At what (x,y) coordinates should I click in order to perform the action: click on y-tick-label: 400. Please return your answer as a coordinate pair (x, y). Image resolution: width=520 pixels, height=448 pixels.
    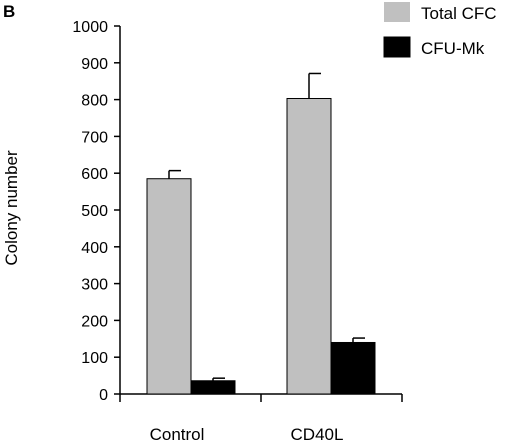
    Looking at the image, I should click on (94, 248).